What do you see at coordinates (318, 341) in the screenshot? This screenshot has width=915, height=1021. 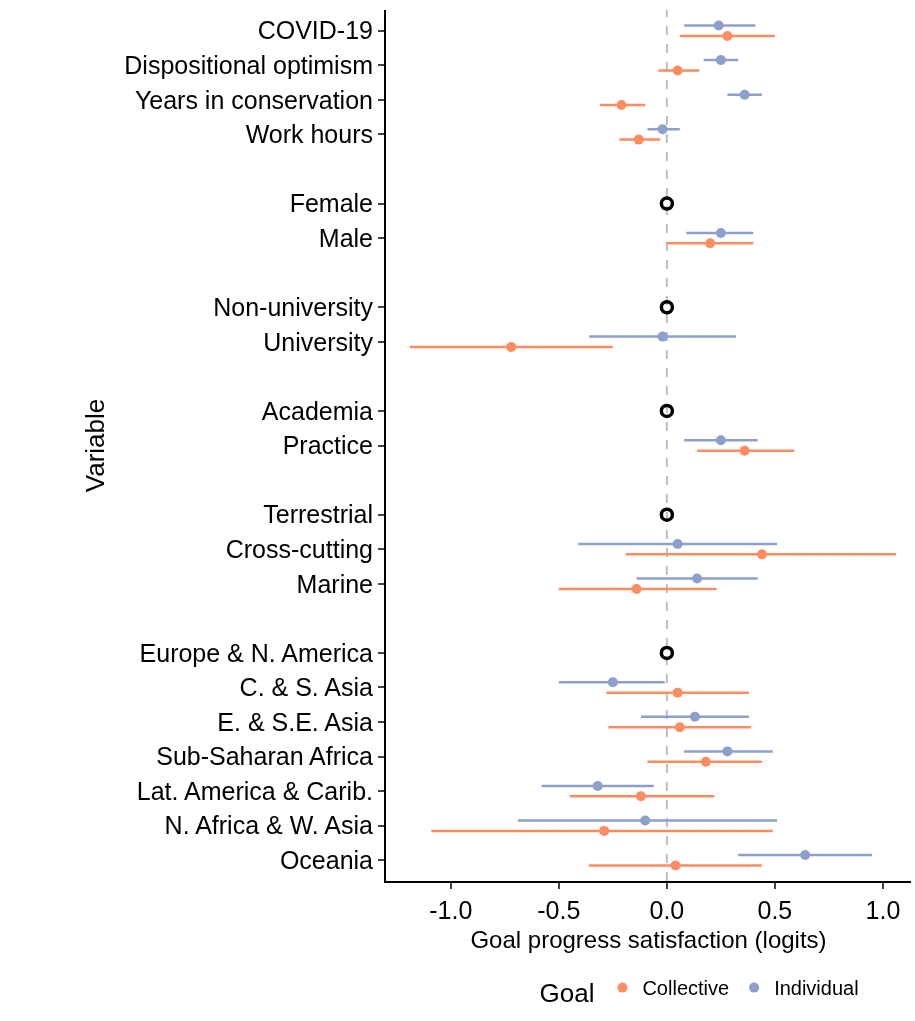 I see `y-tick-label: University` at bounding box center [318, 341].